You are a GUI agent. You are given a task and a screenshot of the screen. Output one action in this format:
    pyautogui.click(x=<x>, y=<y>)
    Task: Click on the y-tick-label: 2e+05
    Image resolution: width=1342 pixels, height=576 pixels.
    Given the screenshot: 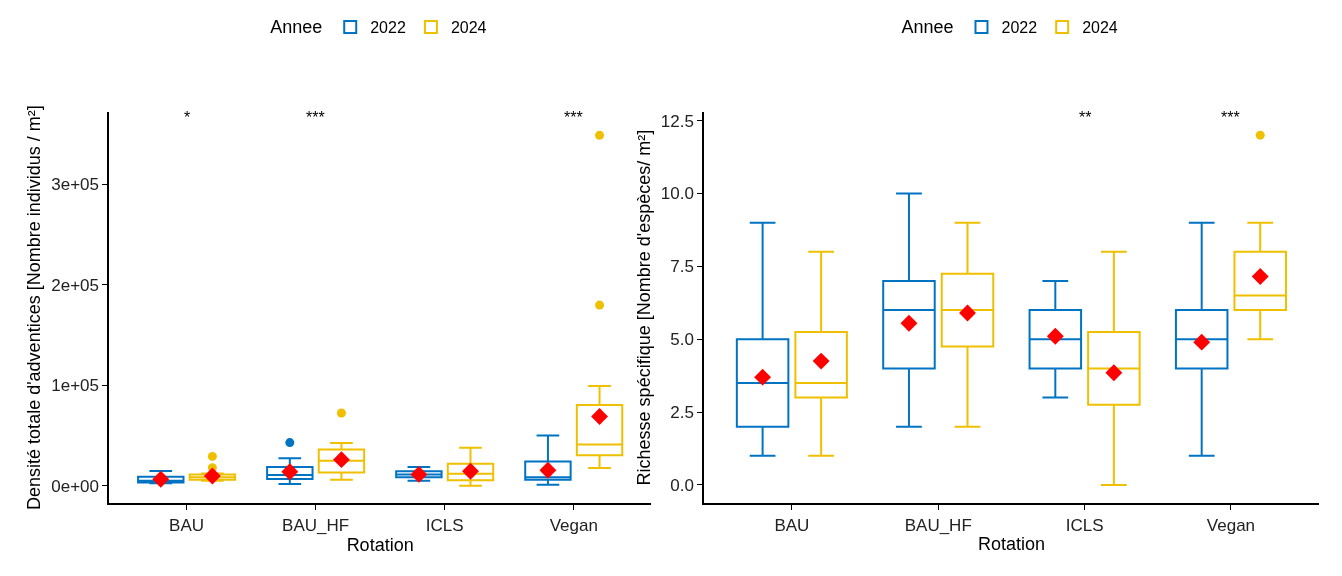 What is the action you would take?
    pyautogui.click(x=75, y=285)
    